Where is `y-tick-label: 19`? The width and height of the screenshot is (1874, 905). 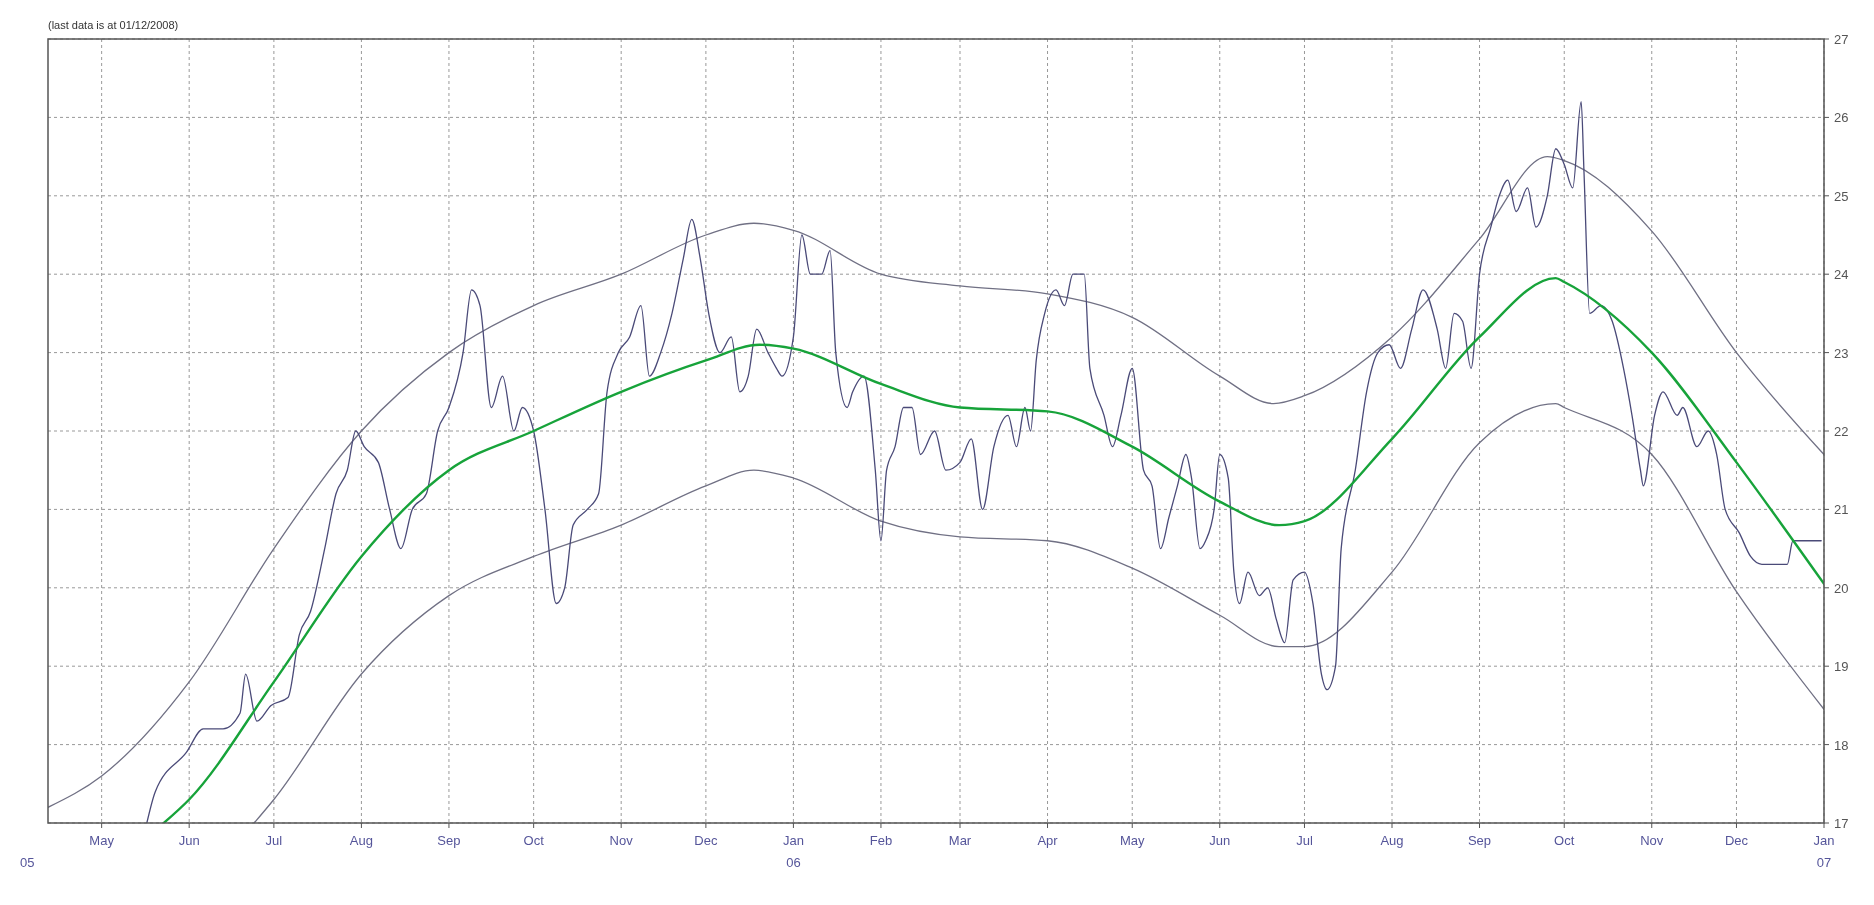
y-tick-label: 19 is located at coordinates (1841, 667).